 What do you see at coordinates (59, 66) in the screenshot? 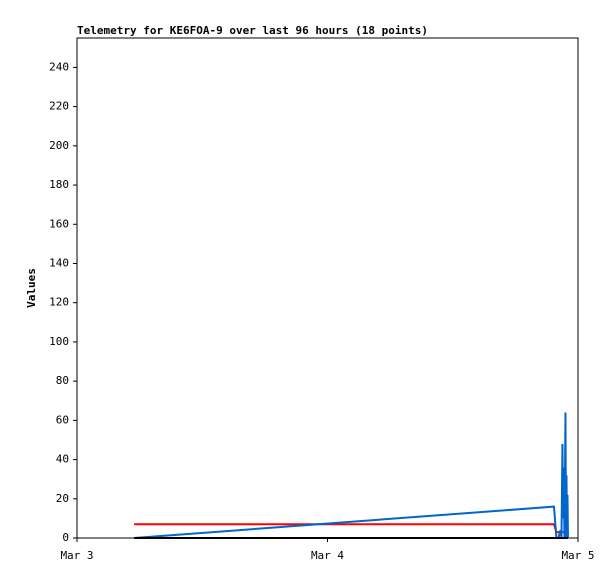
I see `y-tick-label: 240` at bounding box center [59, 66].